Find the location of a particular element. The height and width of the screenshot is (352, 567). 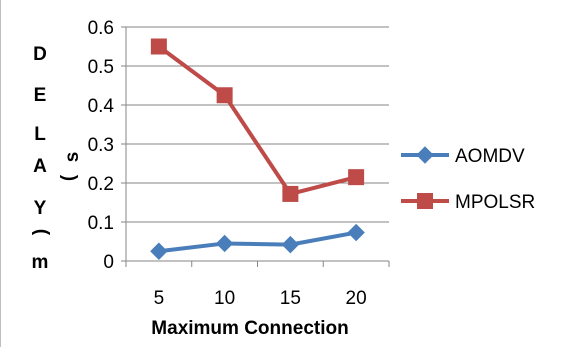

y-tick-label: 0.6 is located at coordinates (101, 28).